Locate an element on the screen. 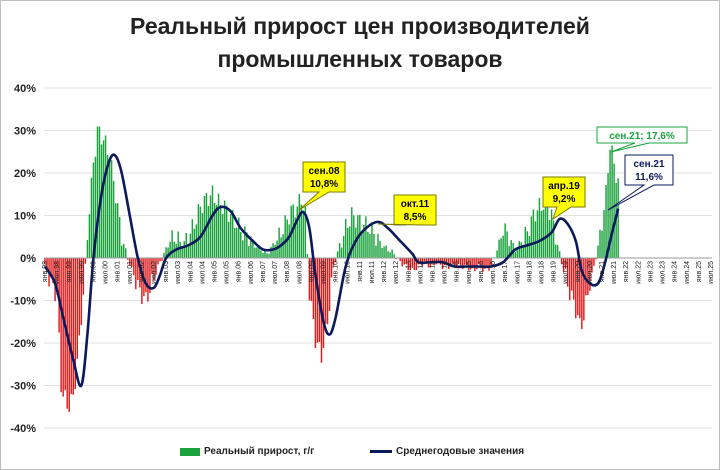  x-tick-label: янв.03 is located at coordinates (166, 271).